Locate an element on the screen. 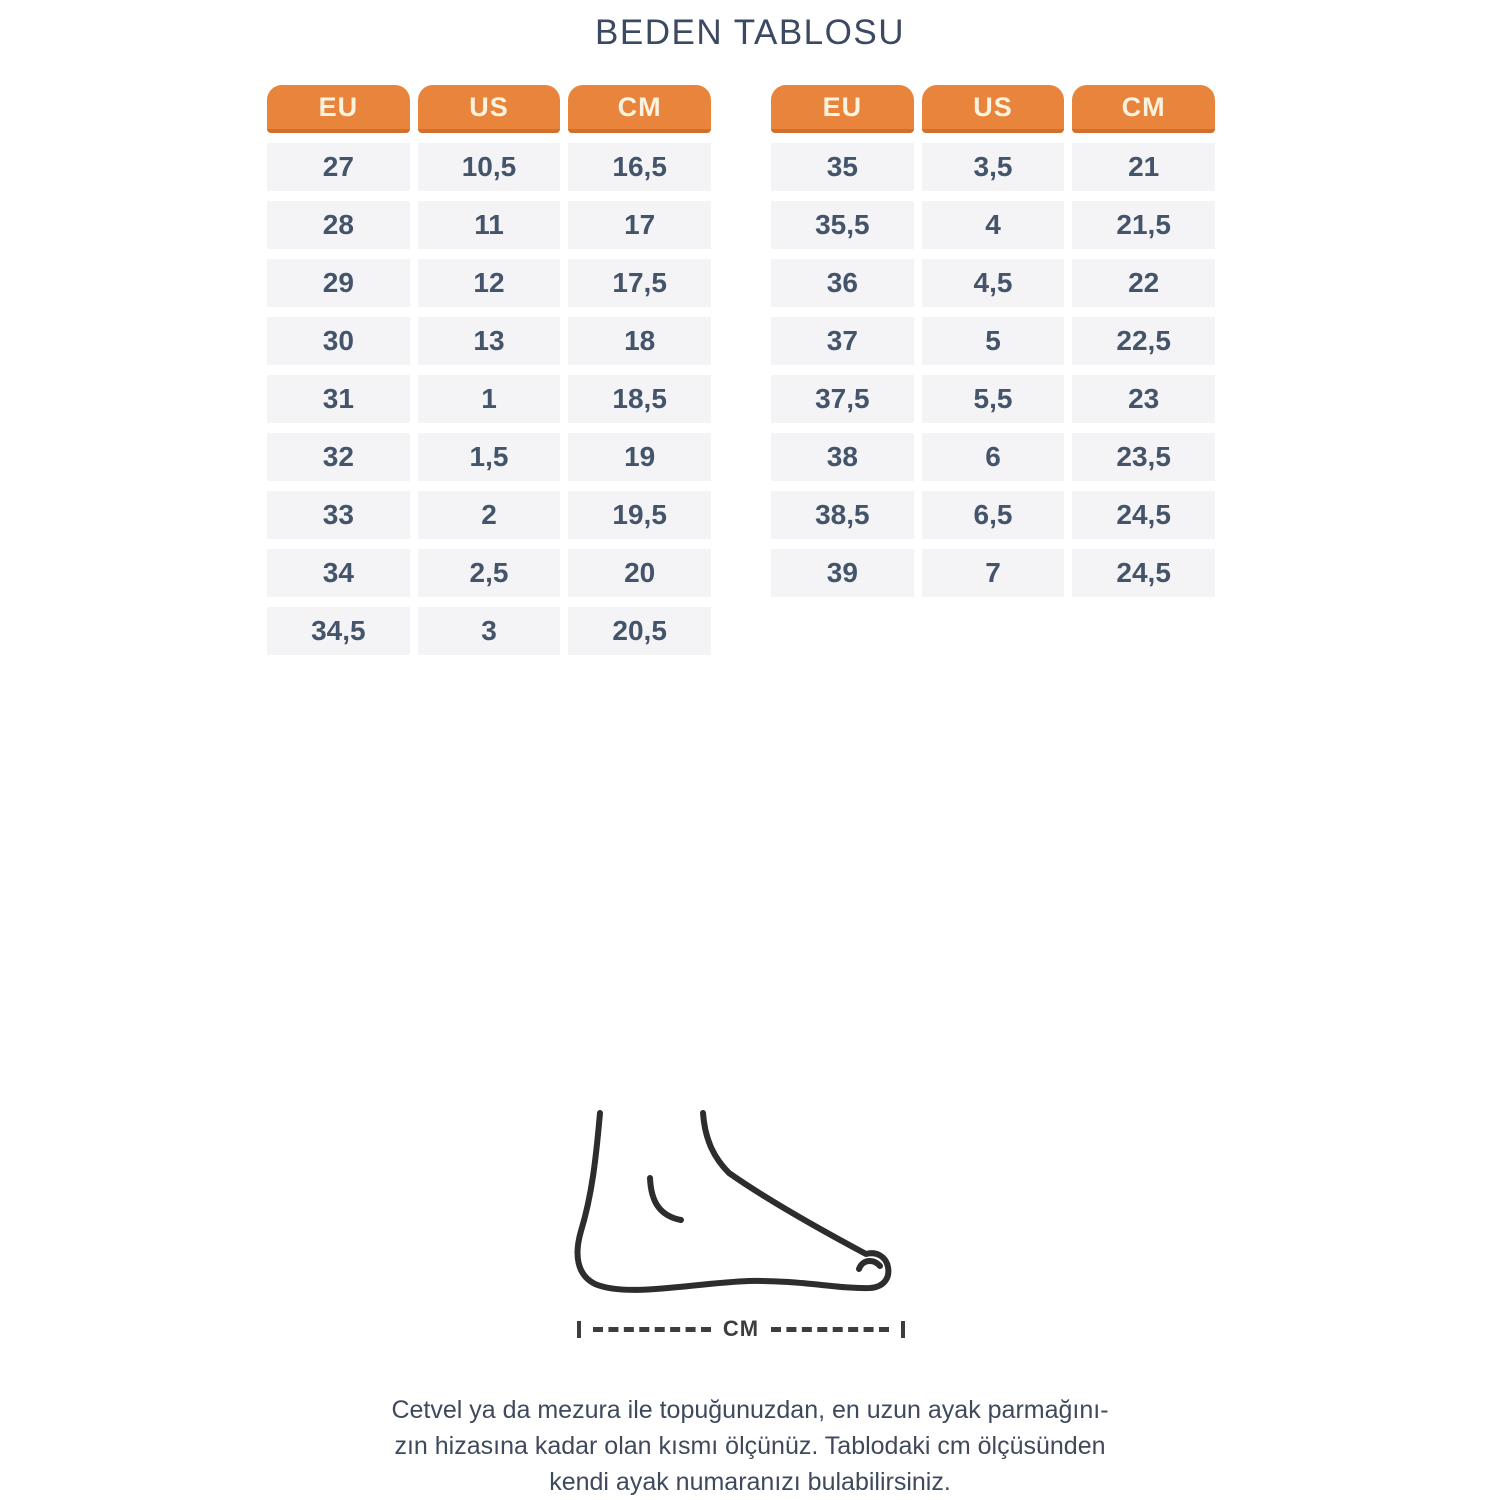  table-row: 34 2,5 20 is located at coordinates (489, 573).